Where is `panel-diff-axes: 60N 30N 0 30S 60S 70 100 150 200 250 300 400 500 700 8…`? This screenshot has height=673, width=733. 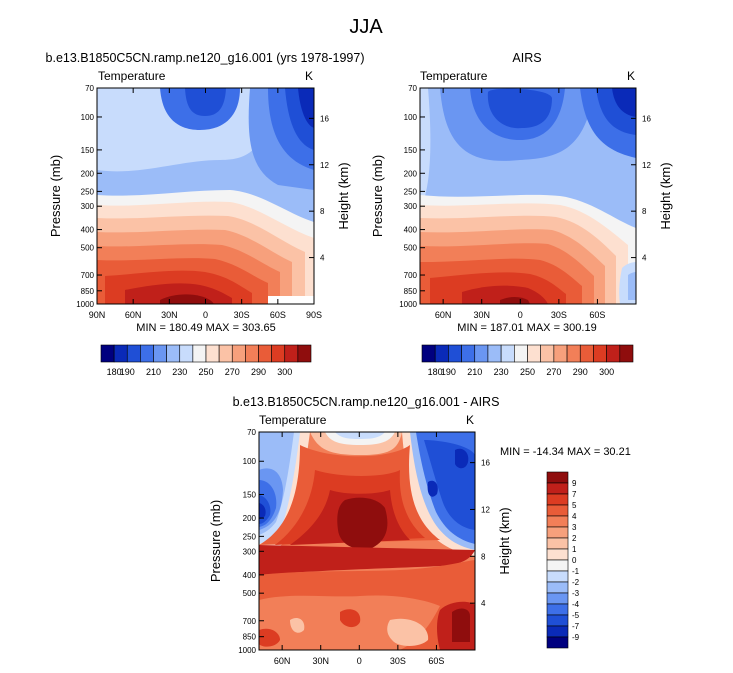
panel-diff-axes: 60N 30N 0 30S 60S 70 100 150 200 250 300 400 500 700 8… is located at coordinates (364, 547).